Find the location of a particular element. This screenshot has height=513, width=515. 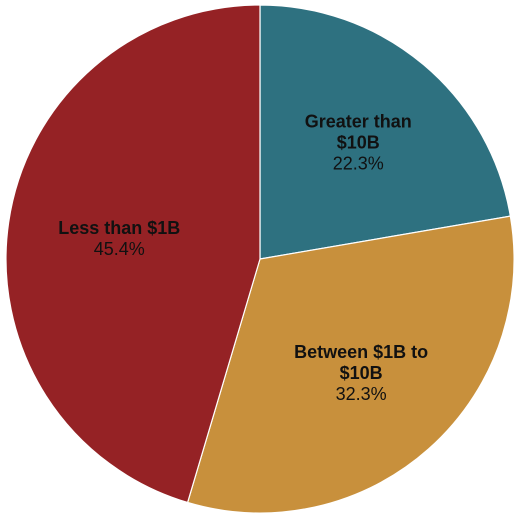

slice-category-label: Between $1B to is located at coordinates (361, 352).